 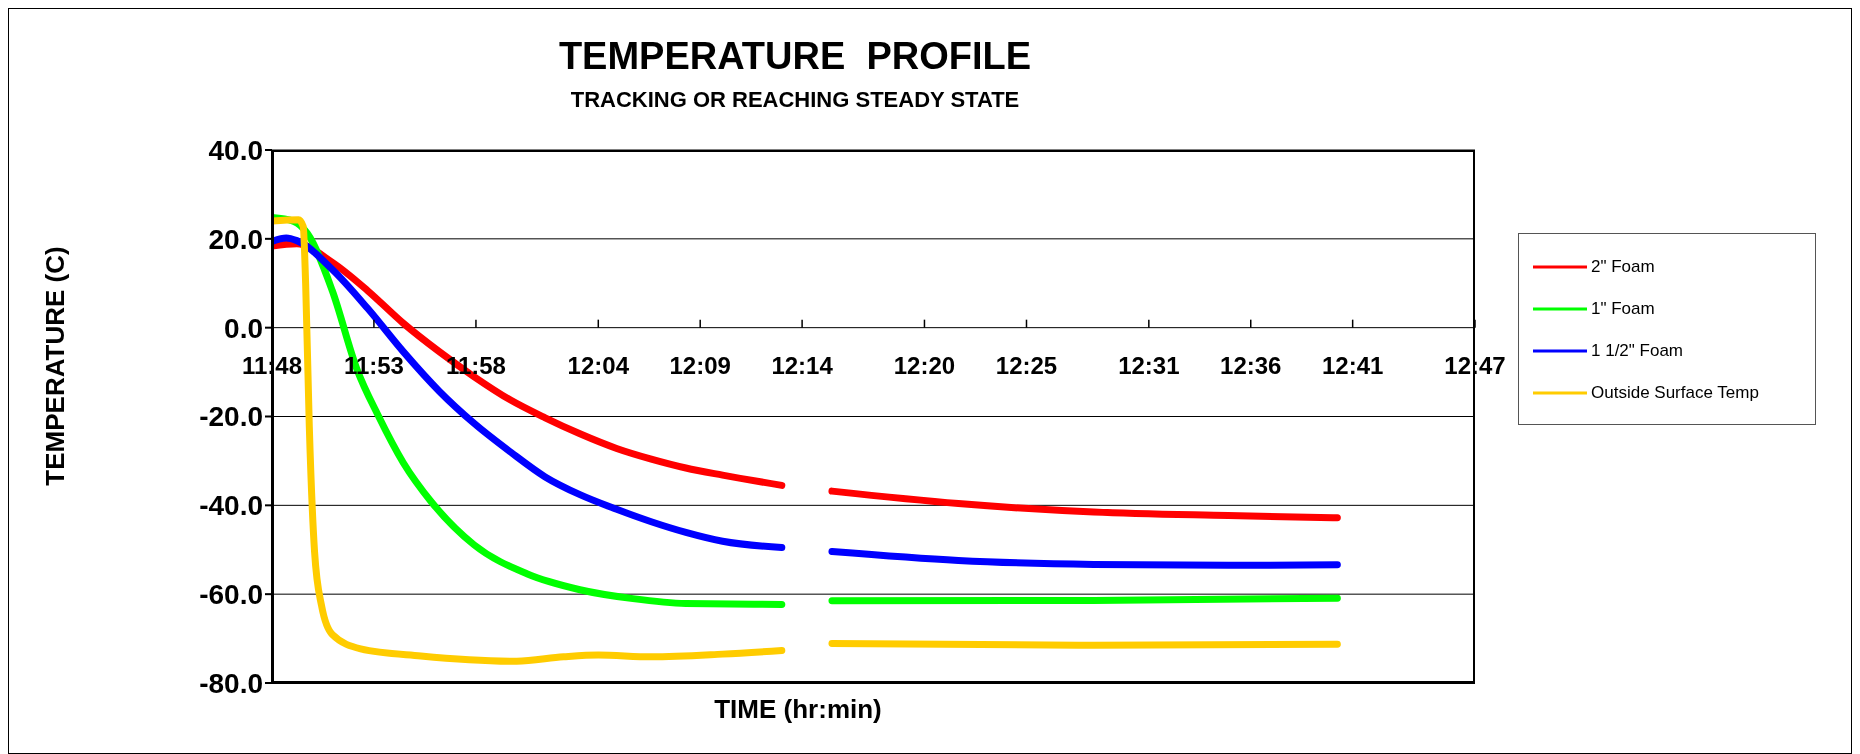 What do you see at coordinates (55, 366) in the screenshot?
I see `y-axis-title: TEMPERATURE (C)` at bounding box center [55, 366].